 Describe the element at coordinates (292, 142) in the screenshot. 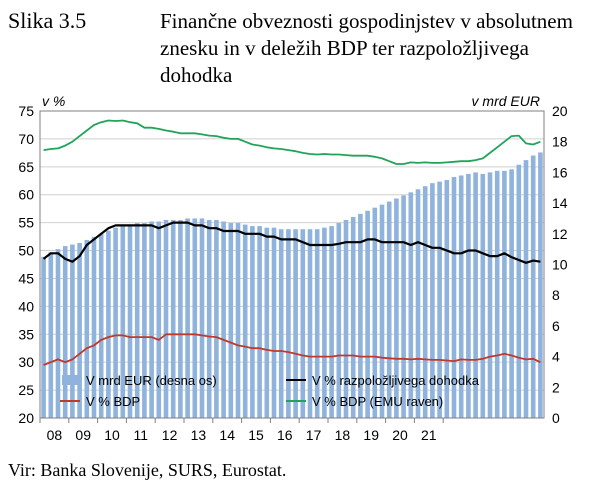

I see `green-line` at that location.